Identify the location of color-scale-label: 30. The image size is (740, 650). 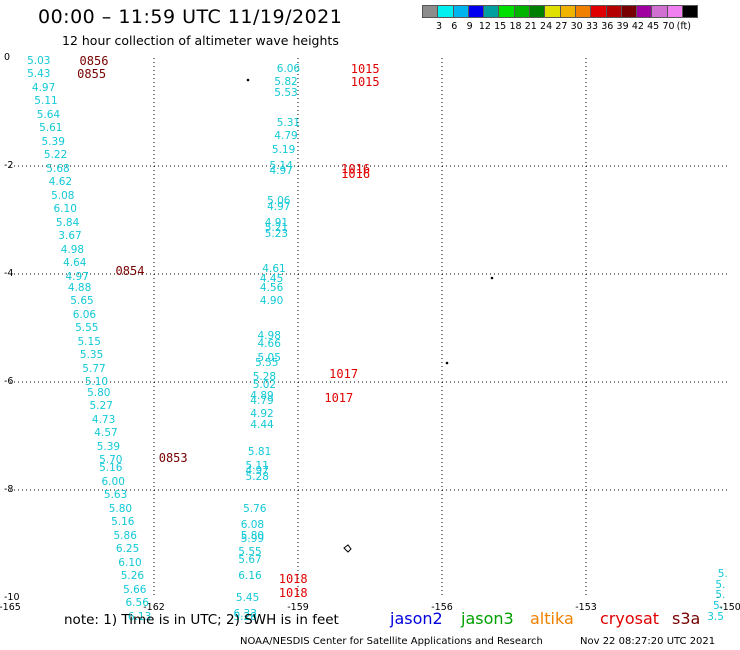
(576, 26).